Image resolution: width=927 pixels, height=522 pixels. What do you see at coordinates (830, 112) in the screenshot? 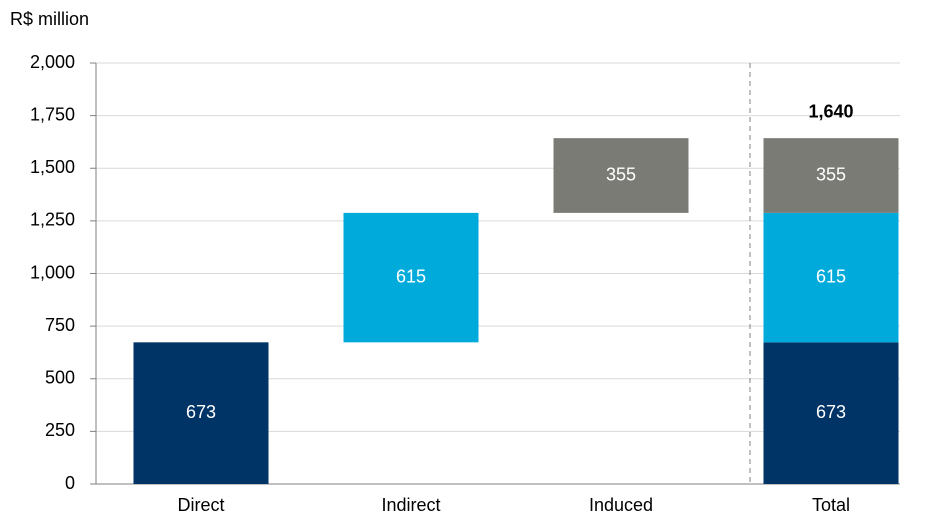
I see `total-label: 1,640` at bounding box center [830, 112].